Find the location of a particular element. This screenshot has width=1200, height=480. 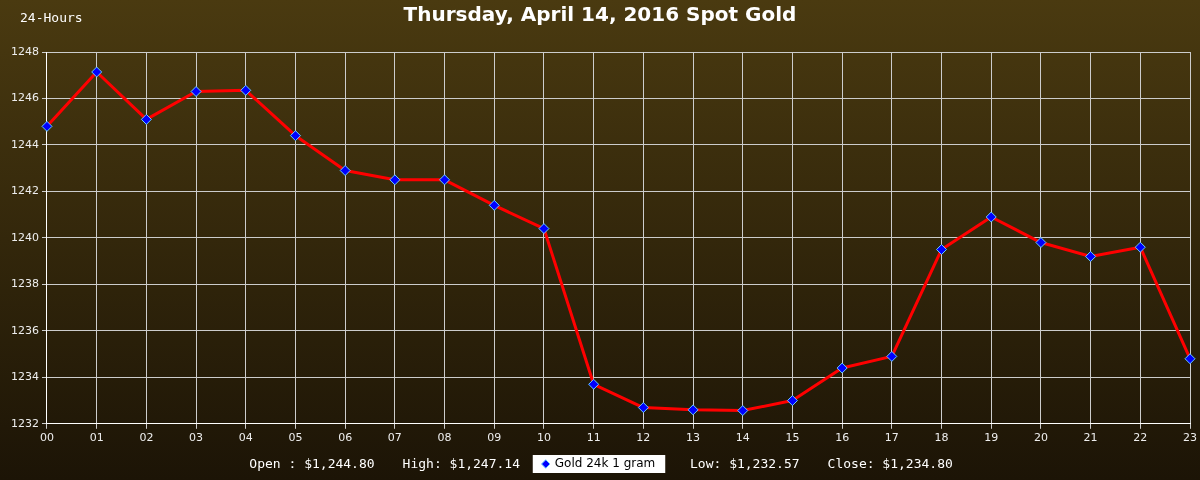

x-tick-label: 11 is located at coordinates (593, 438).